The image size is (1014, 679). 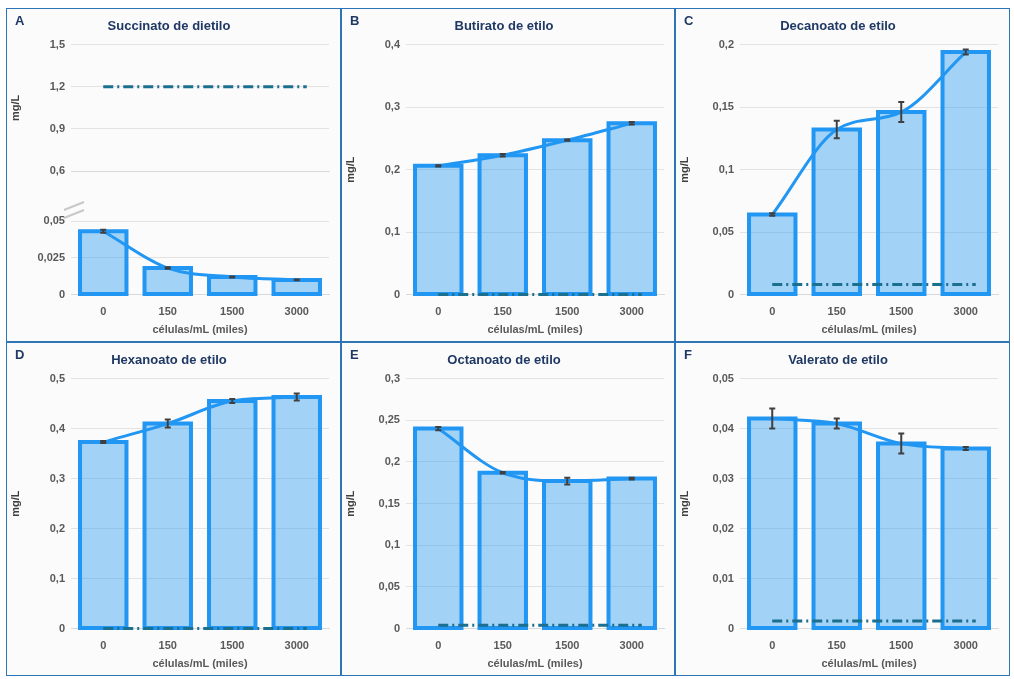 What do you see at coordinates (57, 377) in the screenshot?
I see `y-tick-label: 0,5` at bounding box center [57, 377].